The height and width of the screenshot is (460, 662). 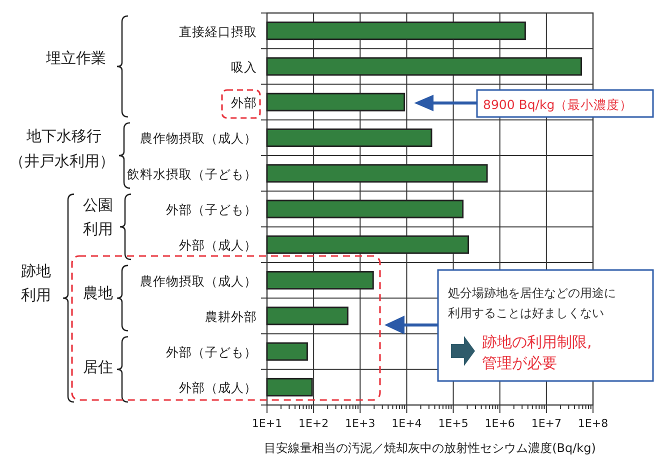 What do you see at coordinates (532, 293) in the screenshot?
I see `annotation: 処分場跡地を居住などの用途に` at bounding box center [532, 293].